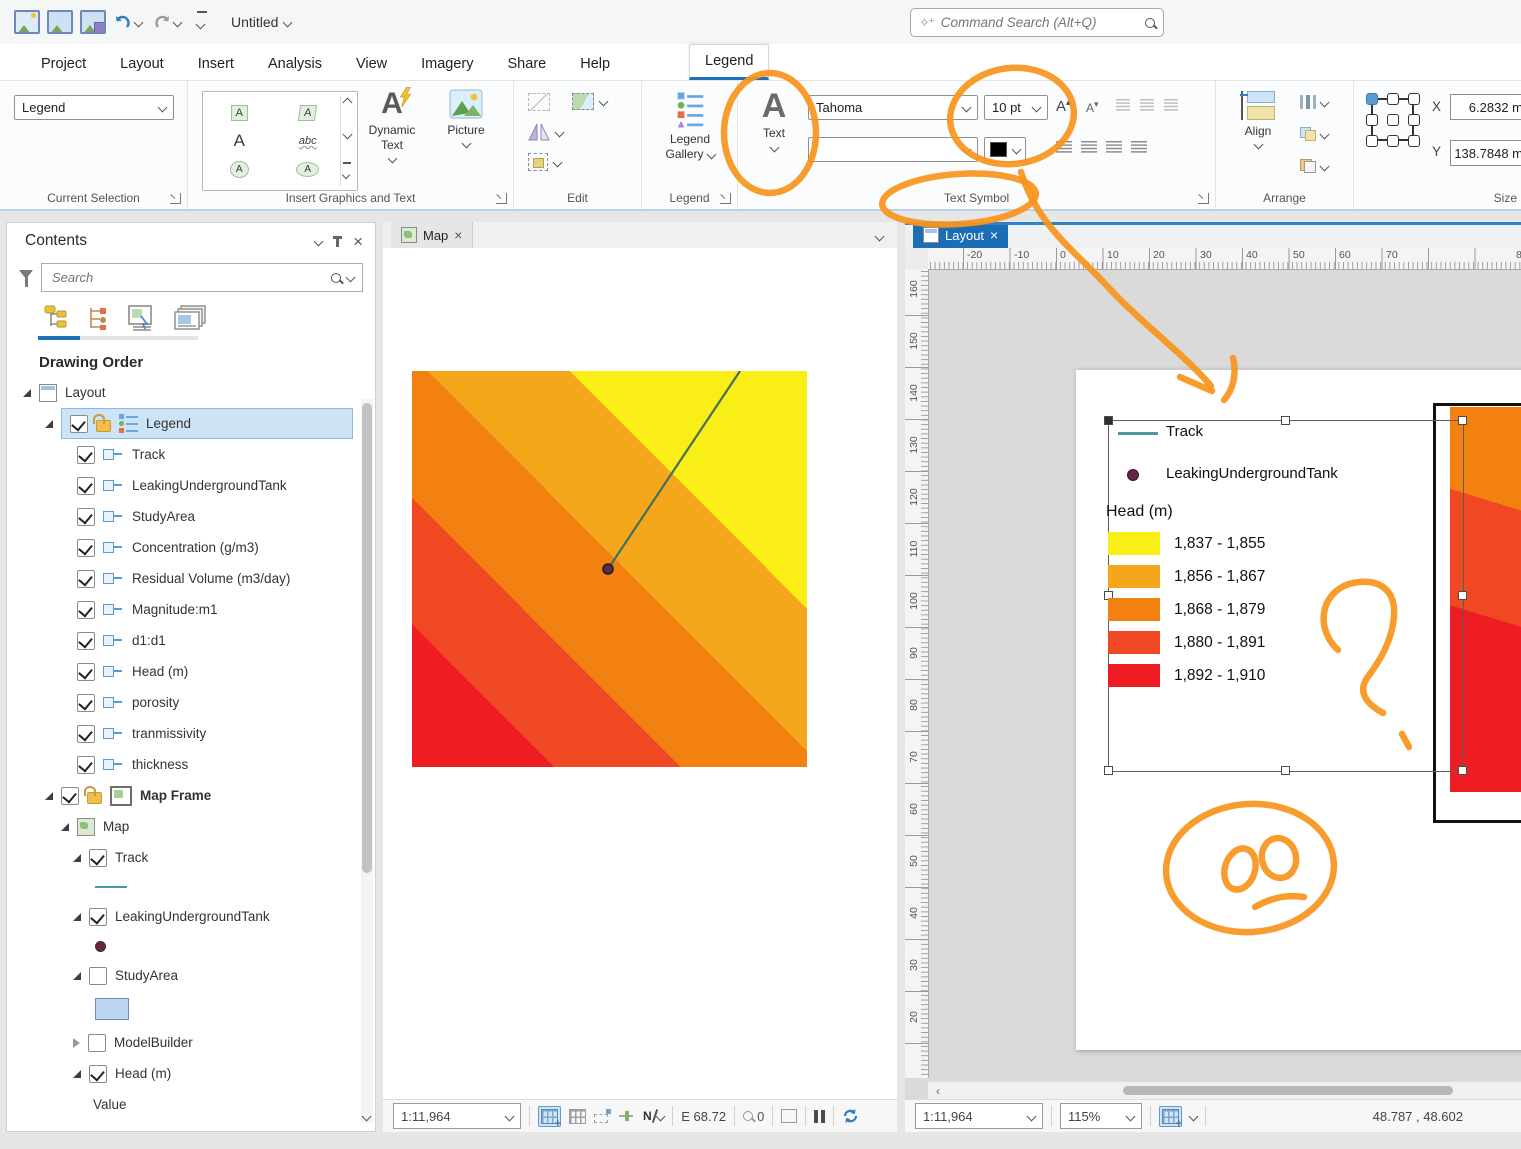 The image size is (1521, 1149). What do you see at coordinates (144, 318) in the screenshot?
I see `view-tab-selection` at bounding box center [144, 318].